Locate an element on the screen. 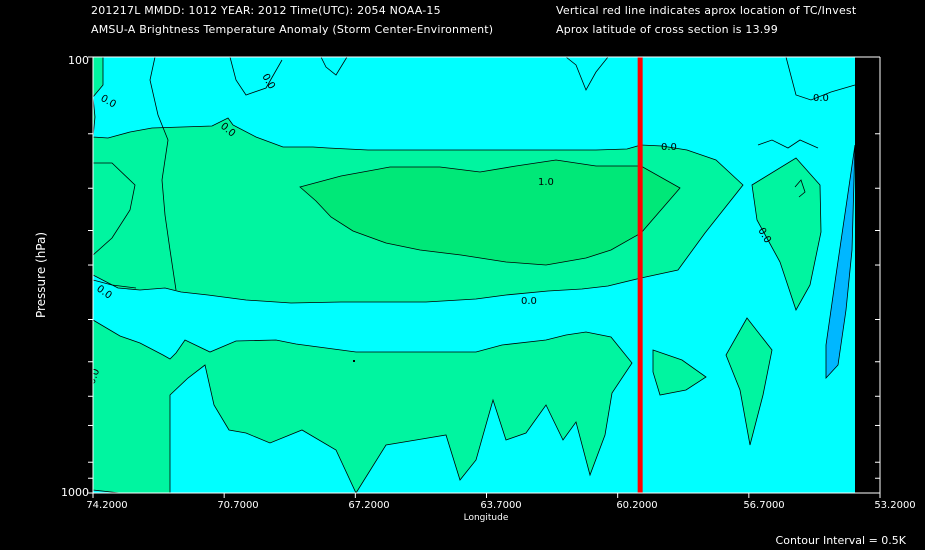  contour-interval-note: Contour Interval = 0.5K is located at coordinates (841, 540).